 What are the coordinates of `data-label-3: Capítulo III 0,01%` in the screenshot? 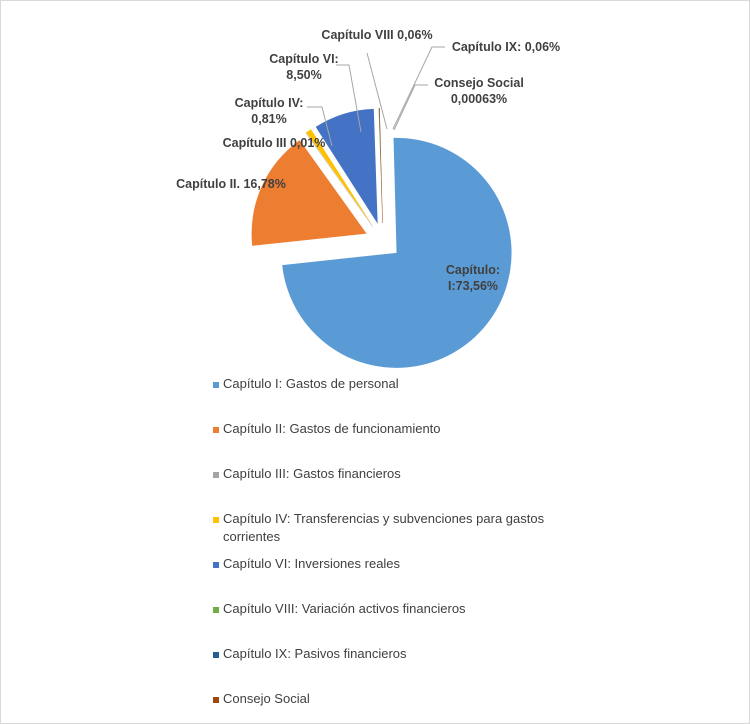 It's located at (274, 143).